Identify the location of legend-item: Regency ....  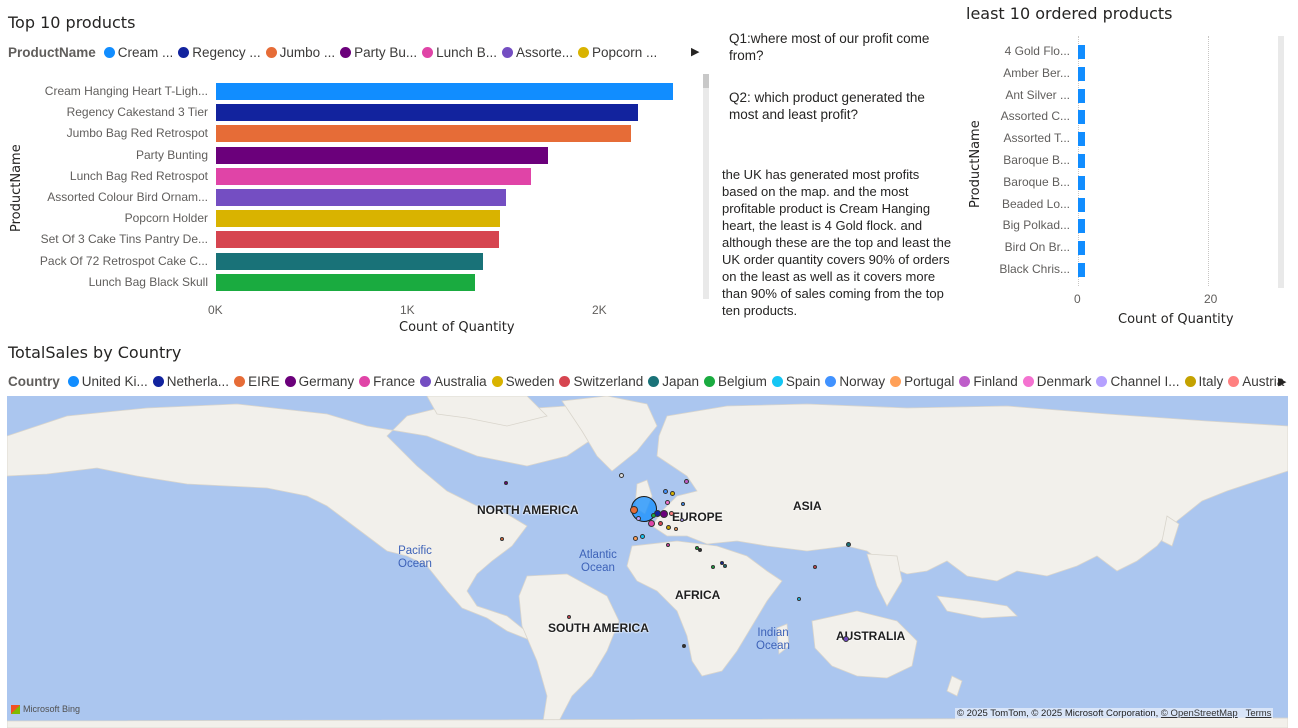
(219, 52).